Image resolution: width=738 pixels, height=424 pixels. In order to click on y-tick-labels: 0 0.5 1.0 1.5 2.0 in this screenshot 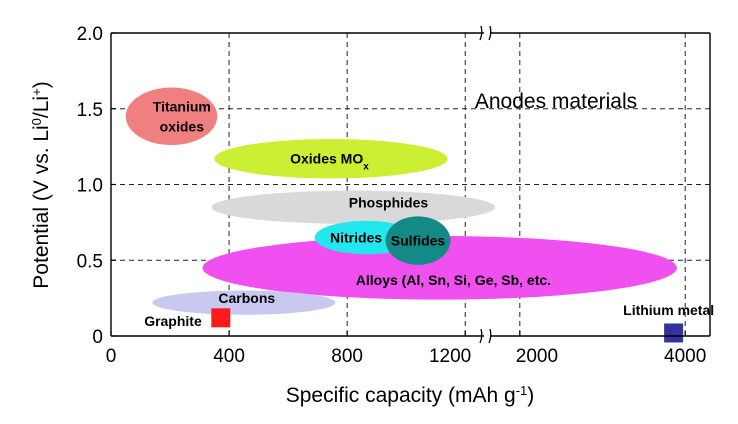, I will do `click(96, 186)`.